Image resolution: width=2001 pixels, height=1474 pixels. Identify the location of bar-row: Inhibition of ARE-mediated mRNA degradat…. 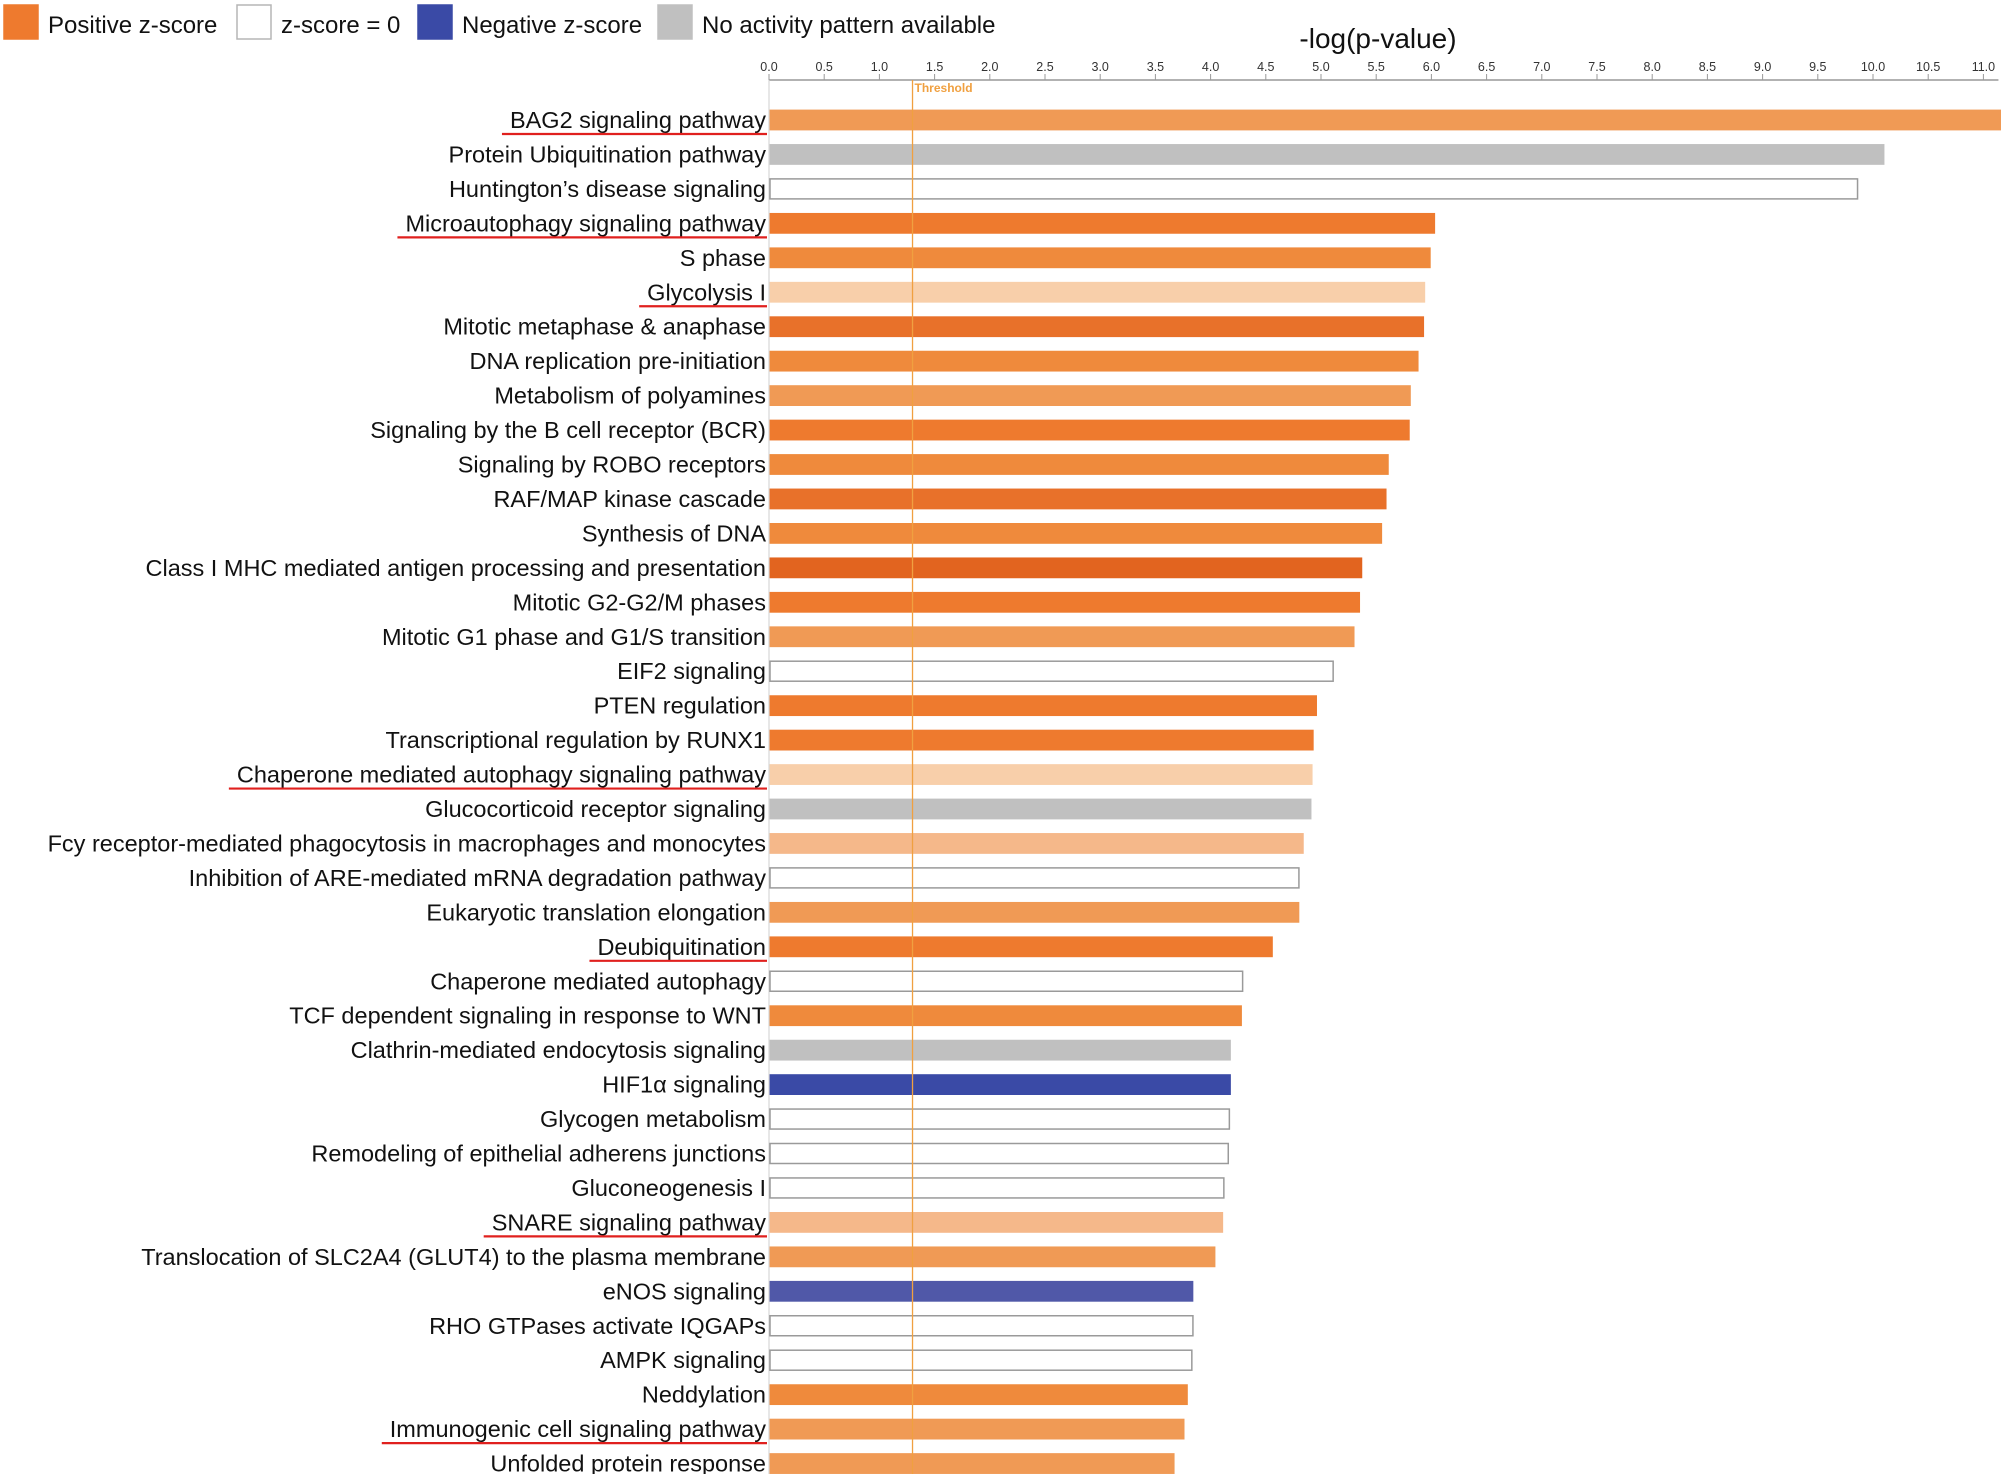
(744, 878).